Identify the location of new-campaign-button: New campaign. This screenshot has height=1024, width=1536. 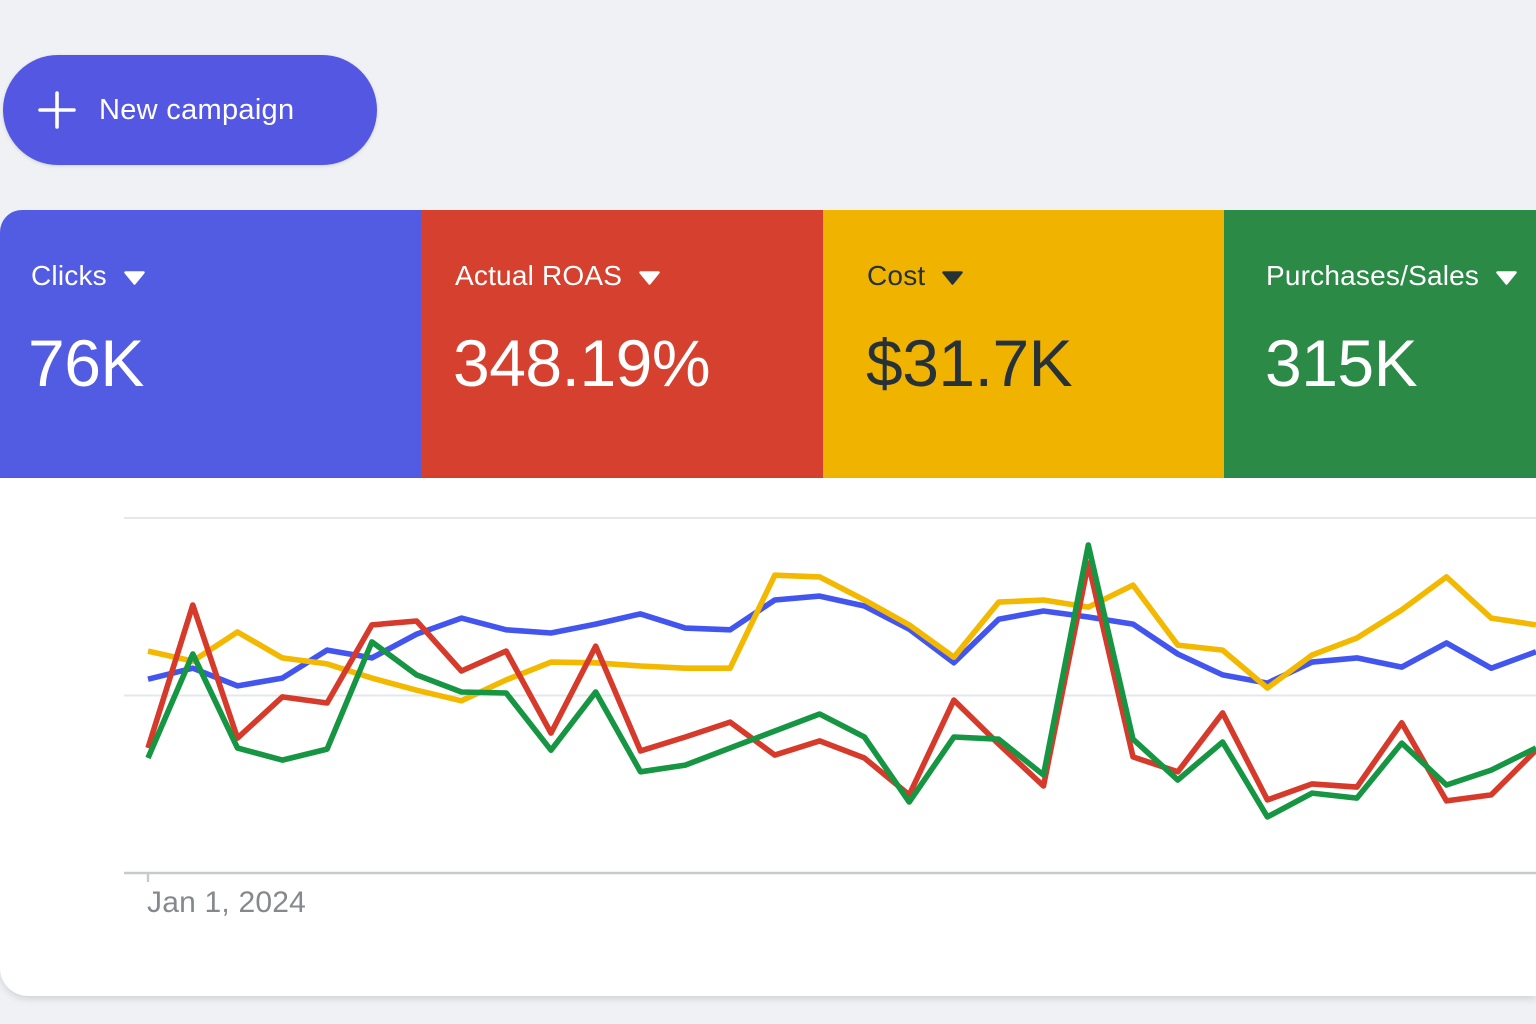
(190, 110).